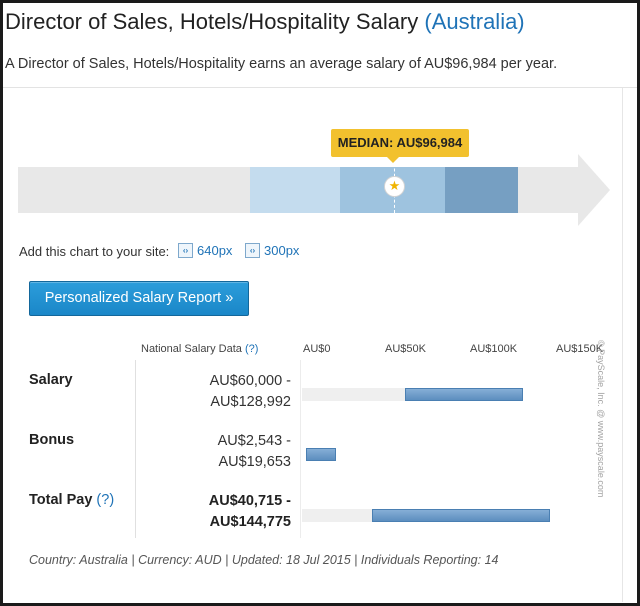 Image resolution: width=640 pixels, height=606 pixels. I want to click on row-label-bonus: Bonus, so click(52, 440).